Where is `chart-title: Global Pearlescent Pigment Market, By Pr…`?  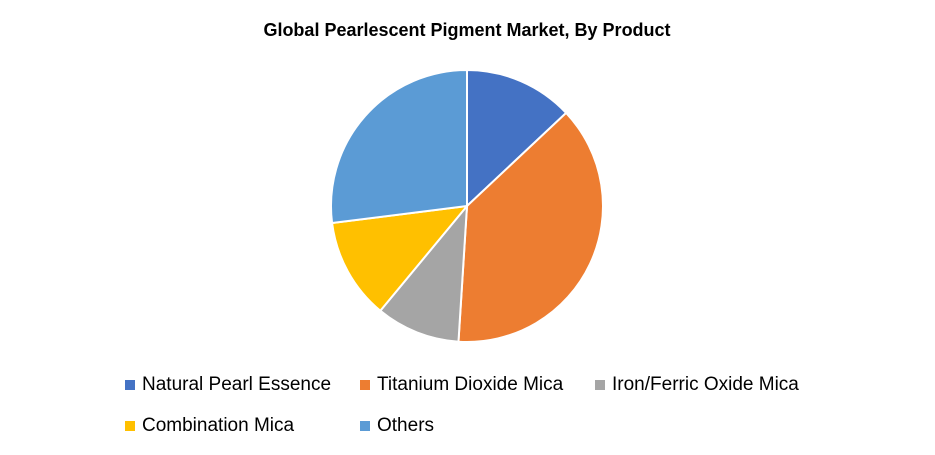
chart-title: Global Pearlescent Pigment Market, By Pr… is located at coordinates (466, 30).